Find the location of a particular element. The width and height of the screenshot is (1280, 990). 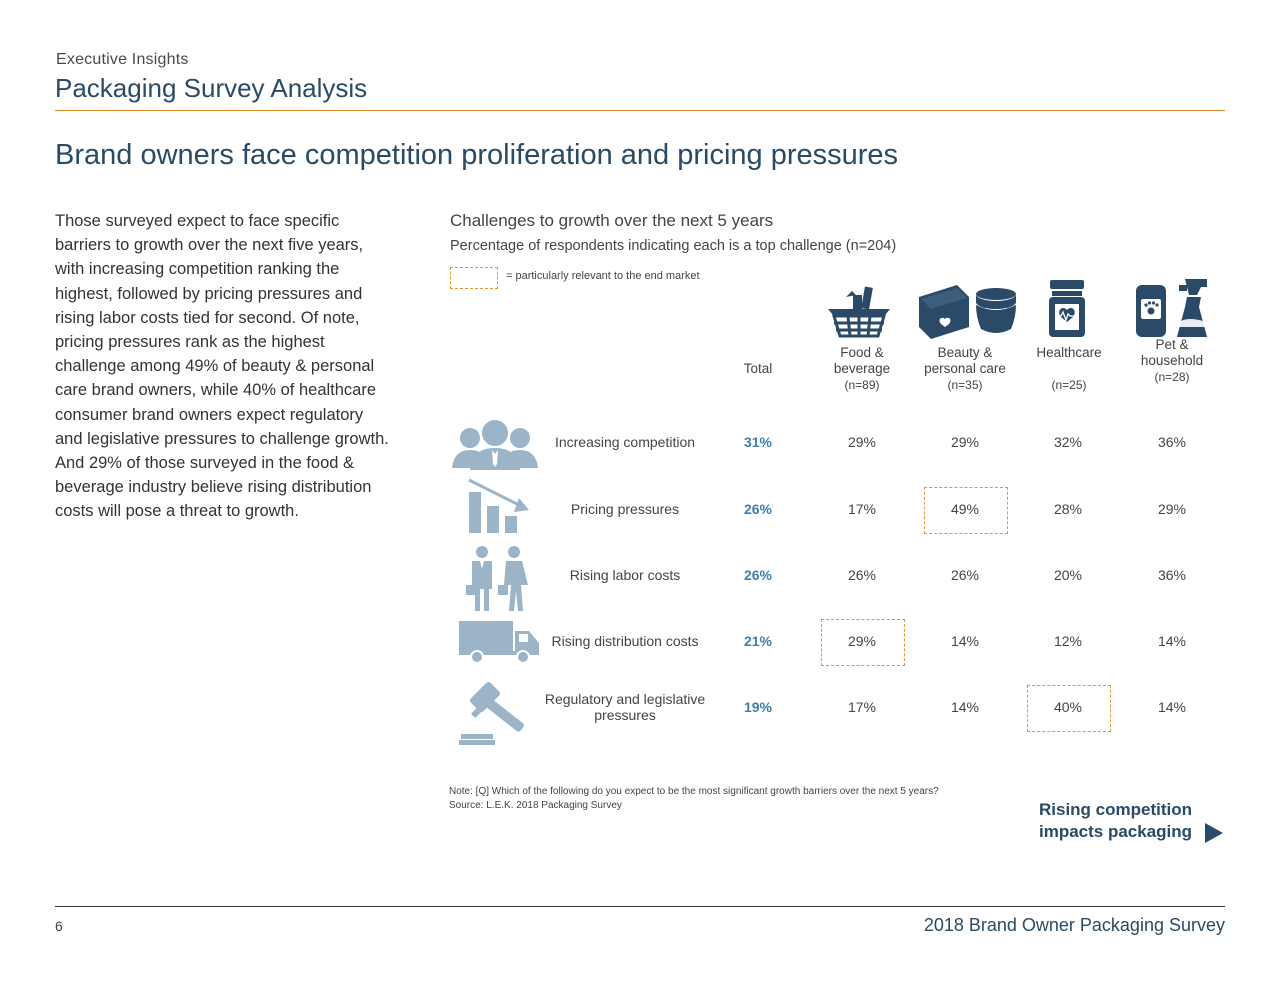

row-label-regulatory: Regulatory and legislative pressures is located at coordinates (625, 707).